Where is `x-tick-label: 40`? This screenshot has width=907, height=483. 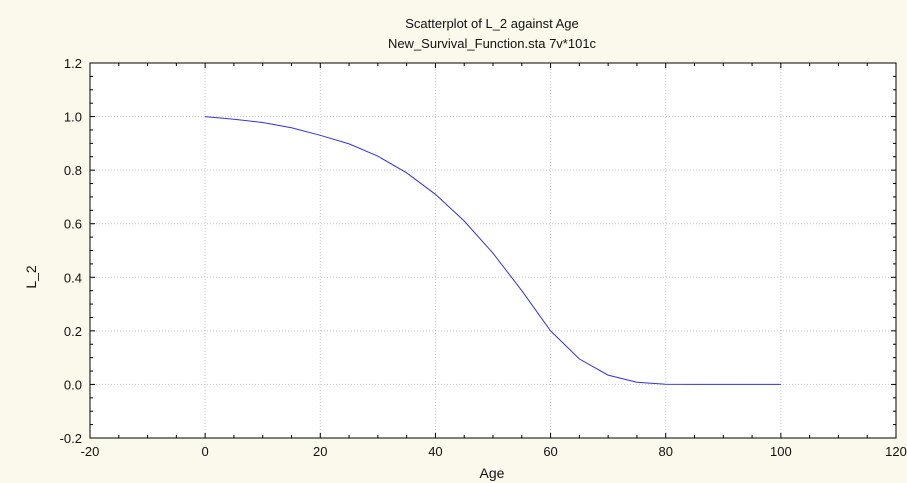 x-tick-label: 40 is located at coordinates (435, 451).